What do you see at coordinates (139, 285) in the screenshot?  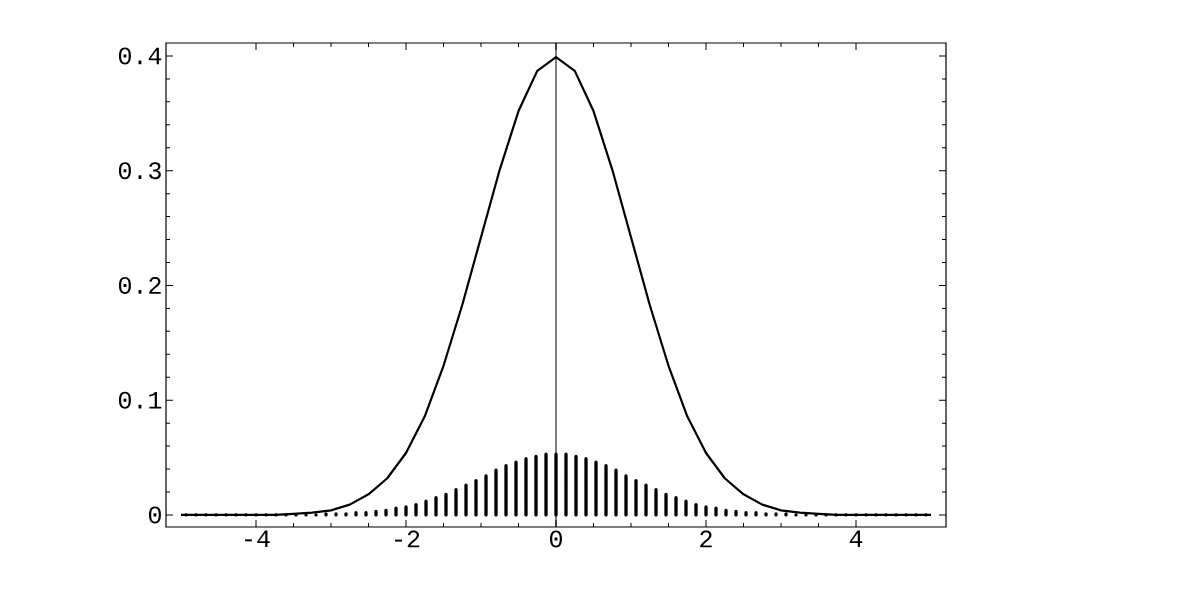 I see `y-tick-label: 0.2` at bounding box center [139, 285].